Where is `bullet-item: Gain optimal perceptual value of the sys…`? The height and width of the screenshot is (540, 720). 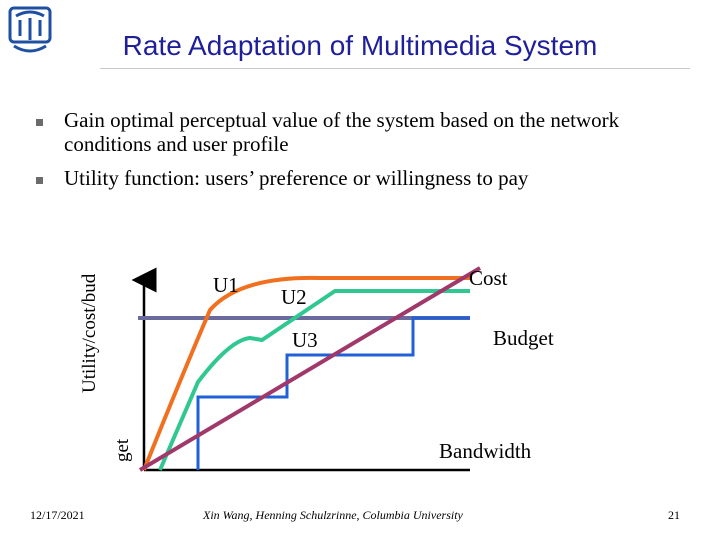 bullet-item: Gain optimal perceptual value of the sys… is located at coordinates (350, 132).